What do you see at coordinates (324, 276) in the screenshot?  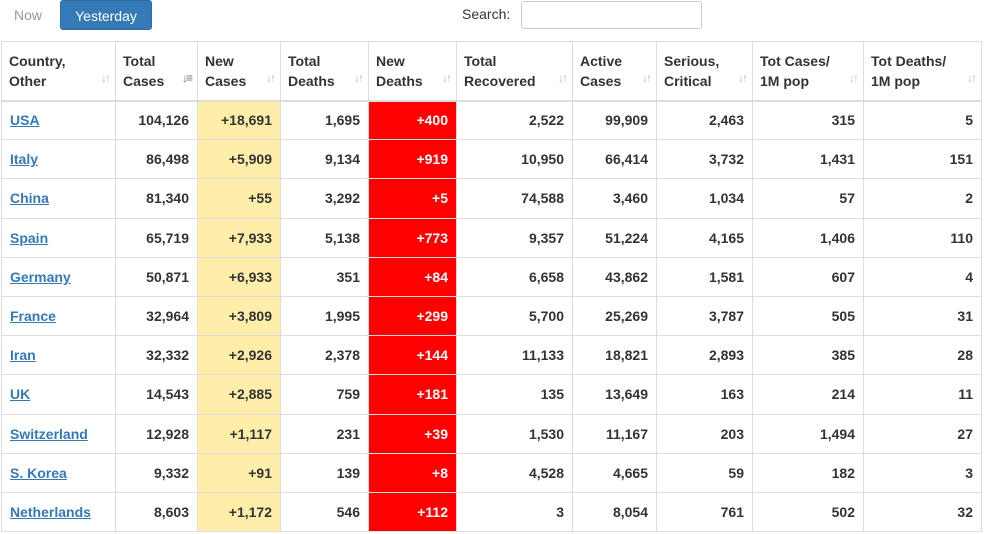 I see `total-deaths-cell: 351` at bounding box center [324, 276].